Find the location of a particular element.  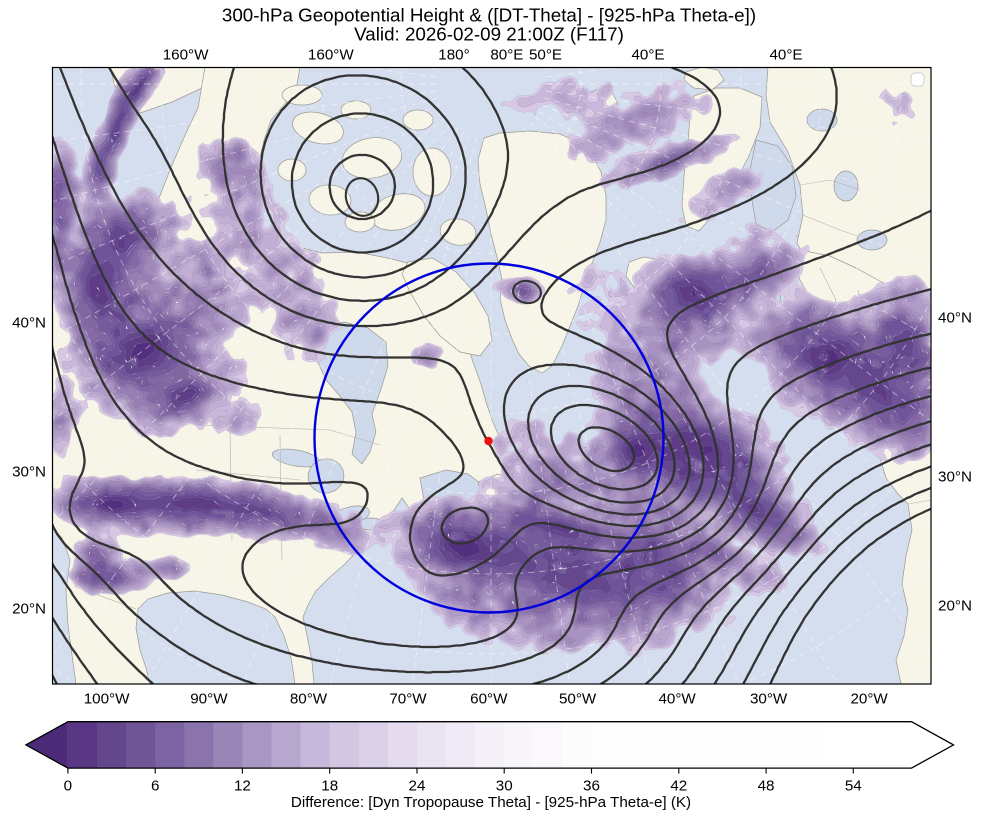

svg-text: 36 is located at coordinates (591, 786).